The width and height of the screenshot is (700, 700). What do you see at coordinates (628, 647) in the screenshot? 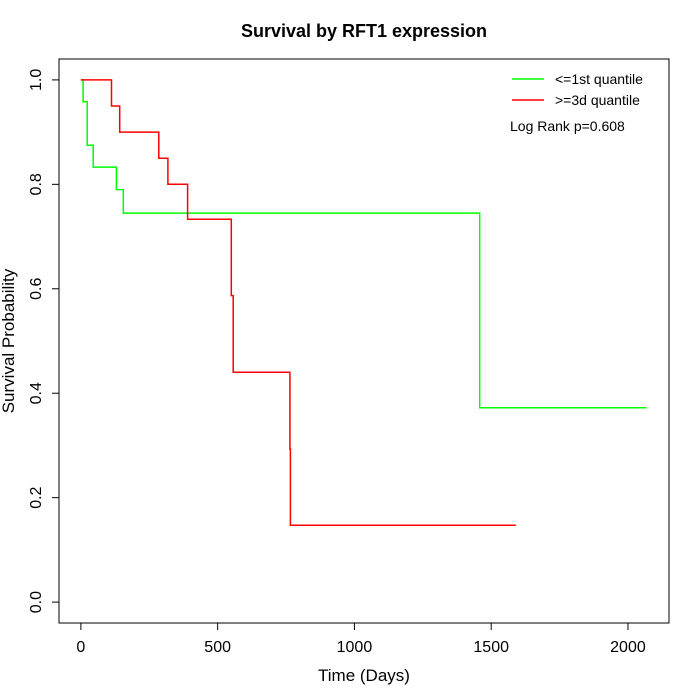
I see `x-tick-label: 2000` at bounding box center [628, 647].